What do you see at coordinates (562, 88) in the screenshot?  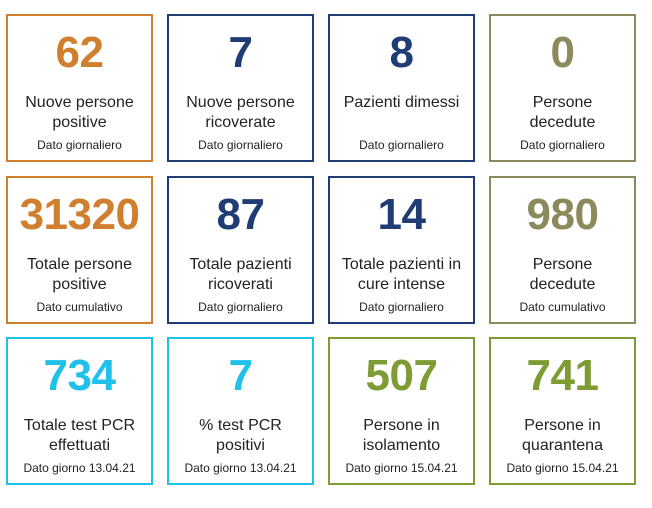 I see `card-deceased-daily: 0 Persone decedute Dato giornaliero` at bounding box center [562, 88].